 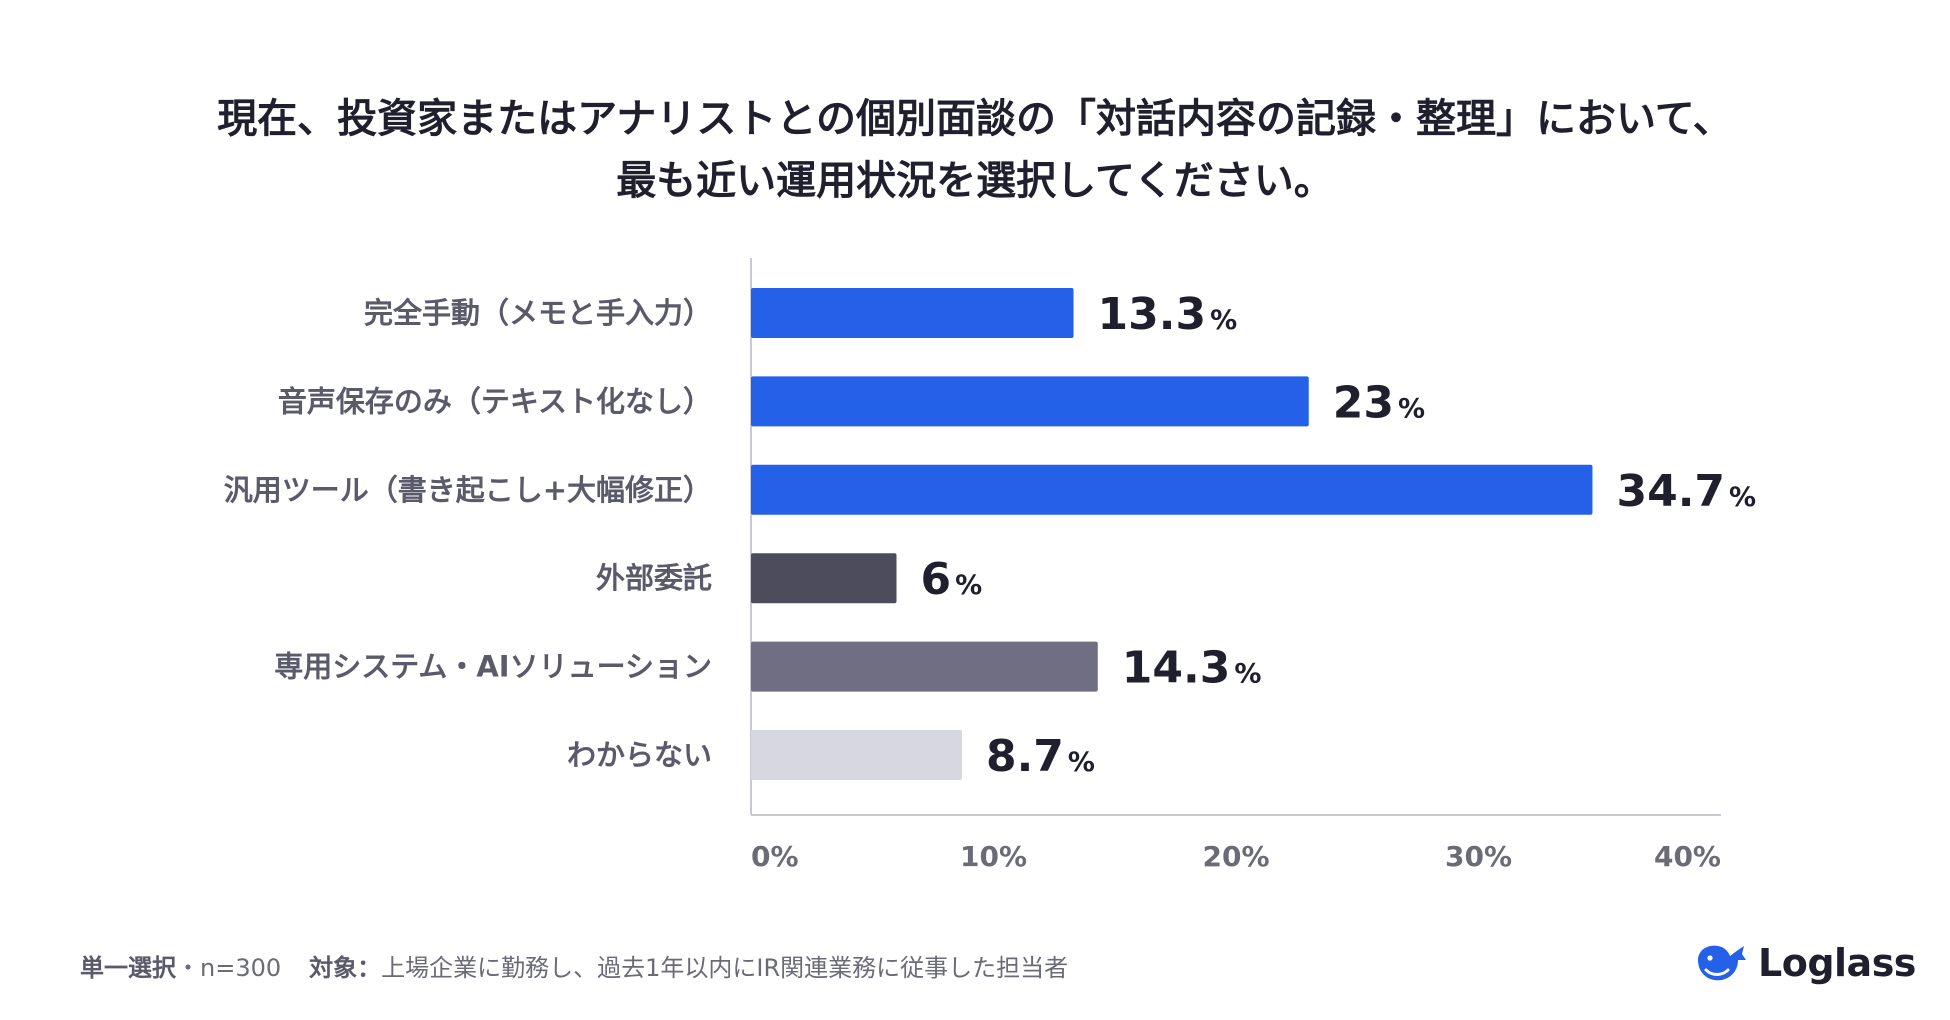 I want to click on footer-sample: ・n=300, so click(x=229, y=968).